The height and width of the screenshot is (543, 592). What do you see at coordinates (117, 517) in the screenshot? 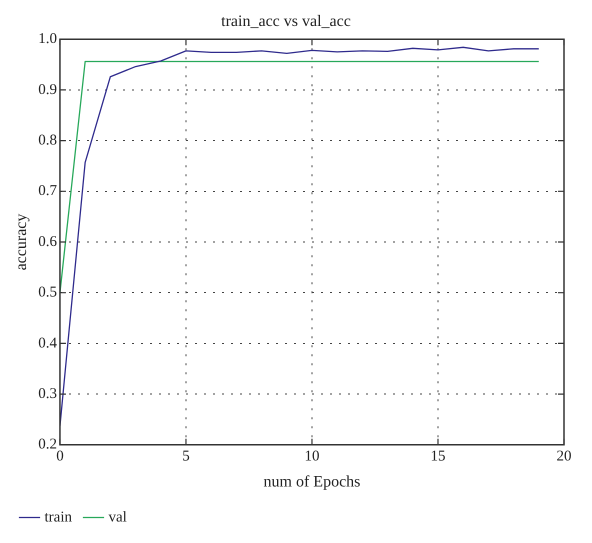
I see `legend-label: val` at bounding box center [117, 517].